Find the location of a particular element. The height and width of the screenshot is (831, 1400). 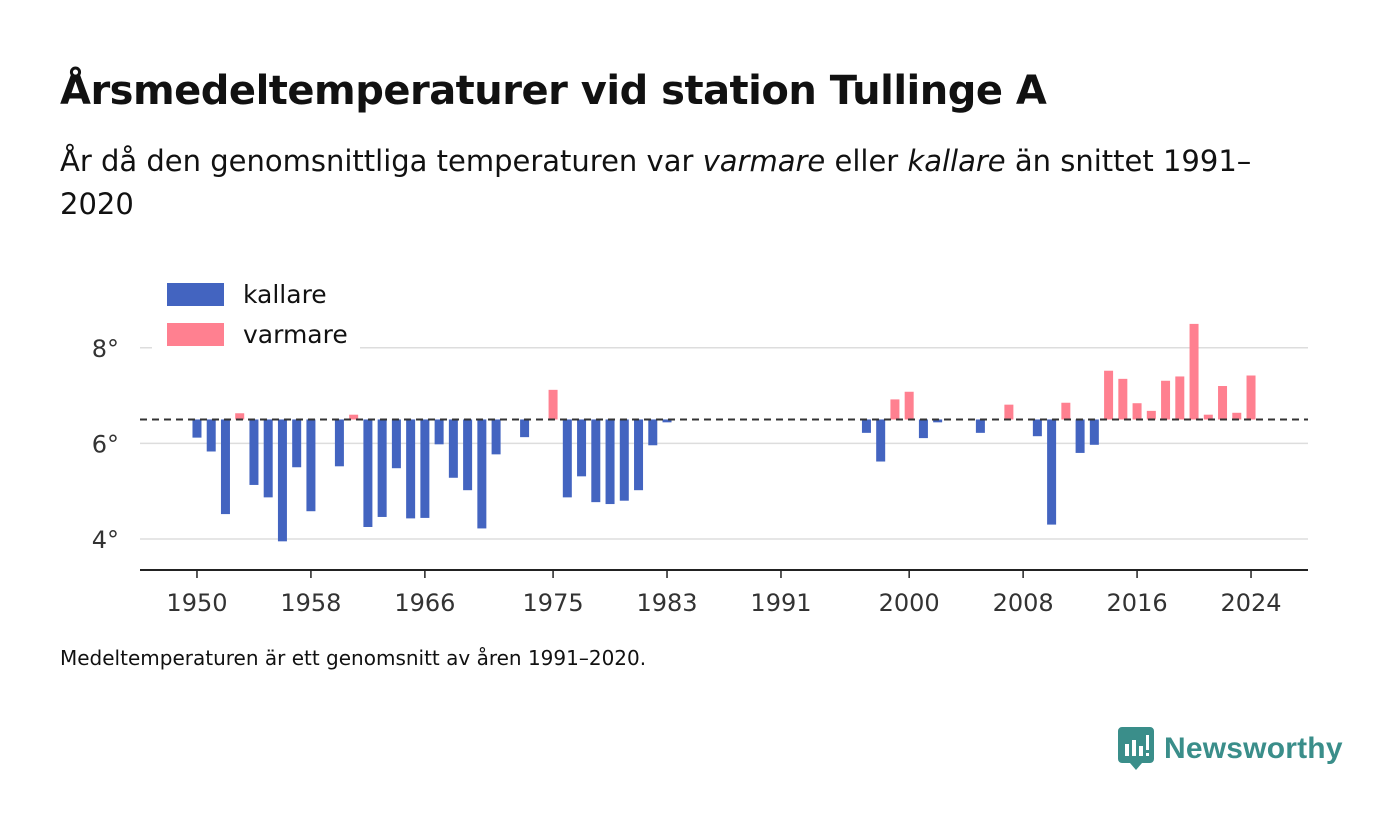

legend-label-varmare: varmare is located at coordinates (295, 334).